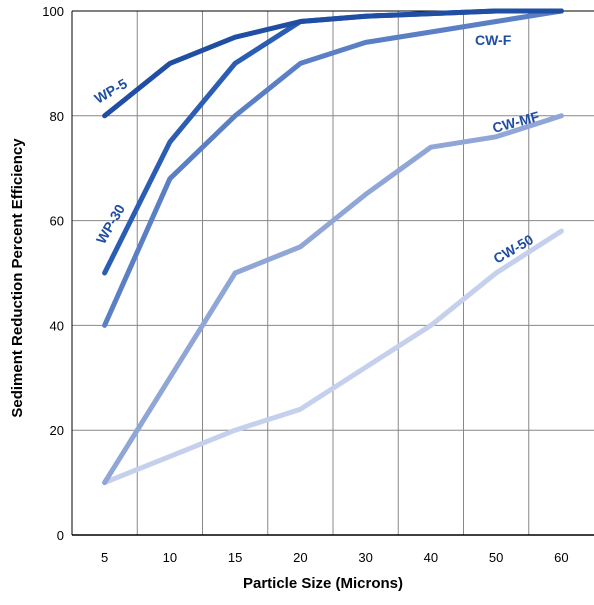  What do you see at coordinates (235, 557) in the screenshot?
I see `x-tick-label: 15` at bounding box center [235, 557].